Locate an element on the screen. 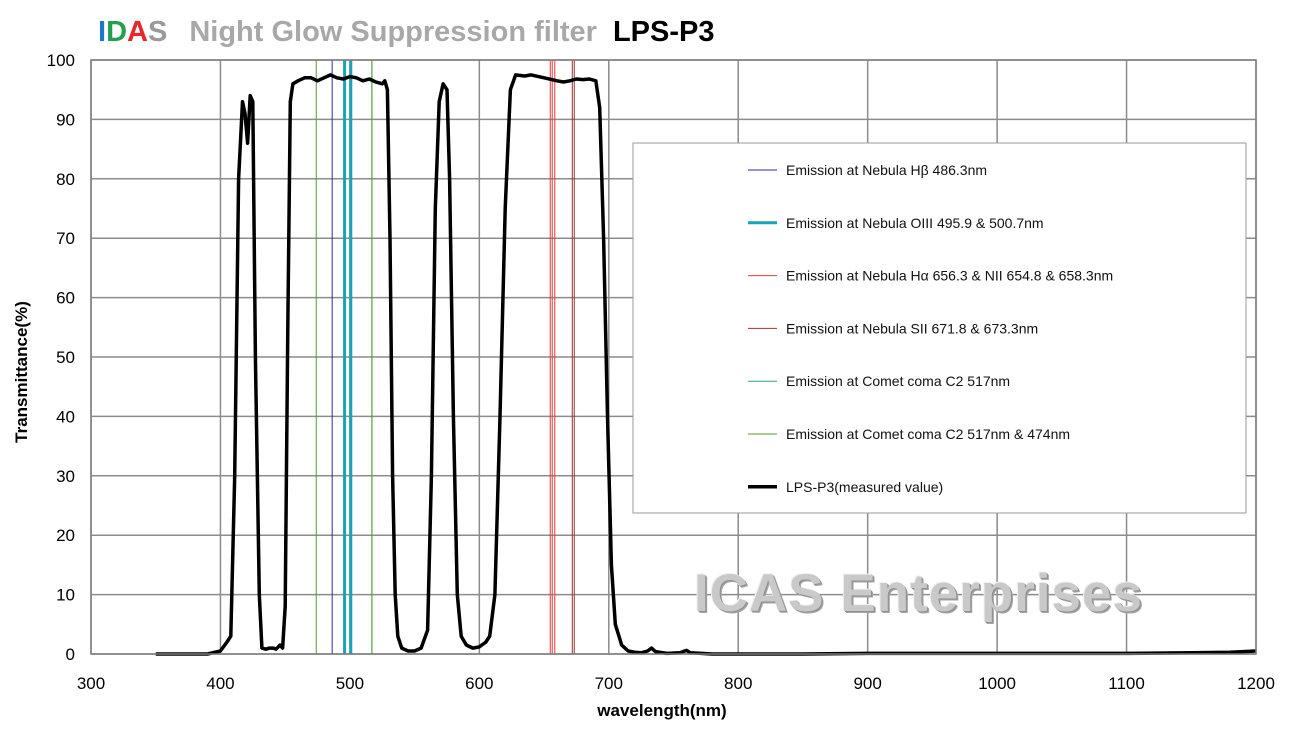 The width and height of the screenshot is (1299, 733). x-tick-label: 300 is located at coordinates (91, 683).